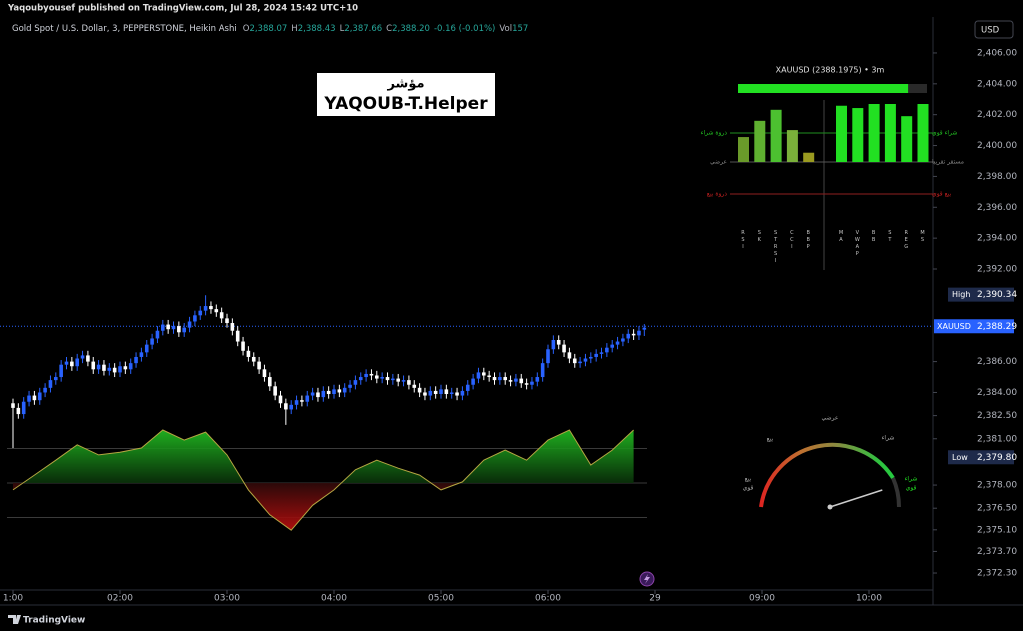 The width and height of the screenshot is (1023, 631). Describe the element at coordinates (294, 29) in the screenshot. I see `ohlc-key: H` at that location.